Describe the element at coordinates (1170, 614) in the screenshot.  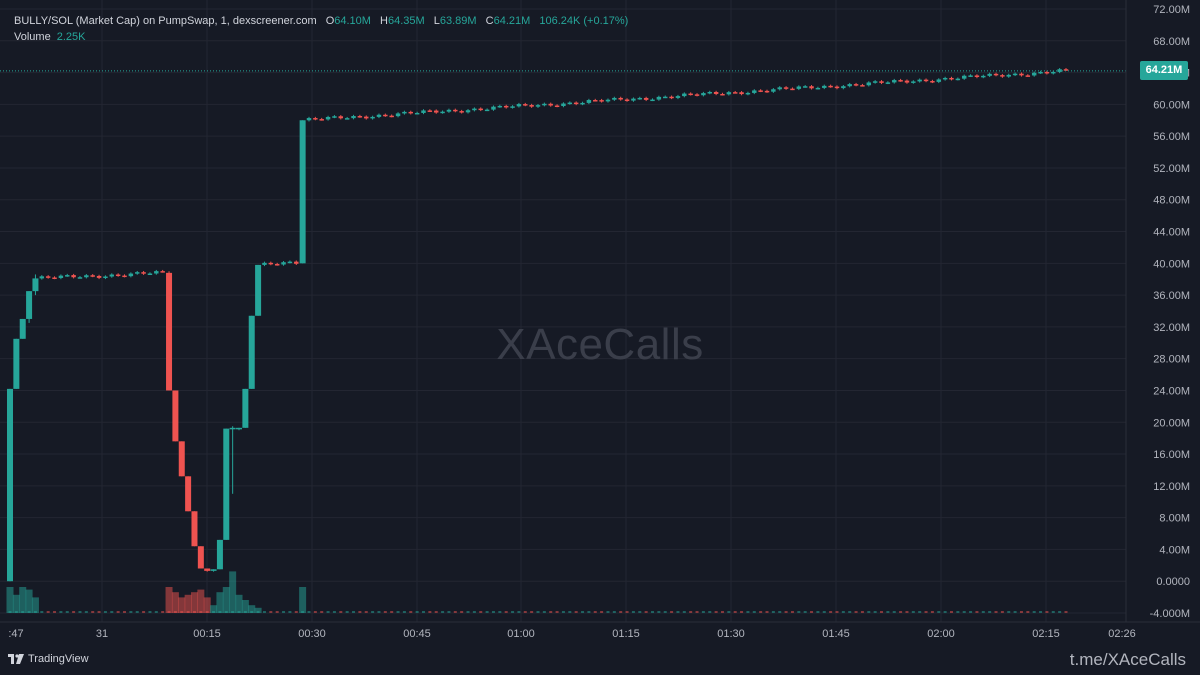
I see `y-tick-label: -4.000M` at that location.